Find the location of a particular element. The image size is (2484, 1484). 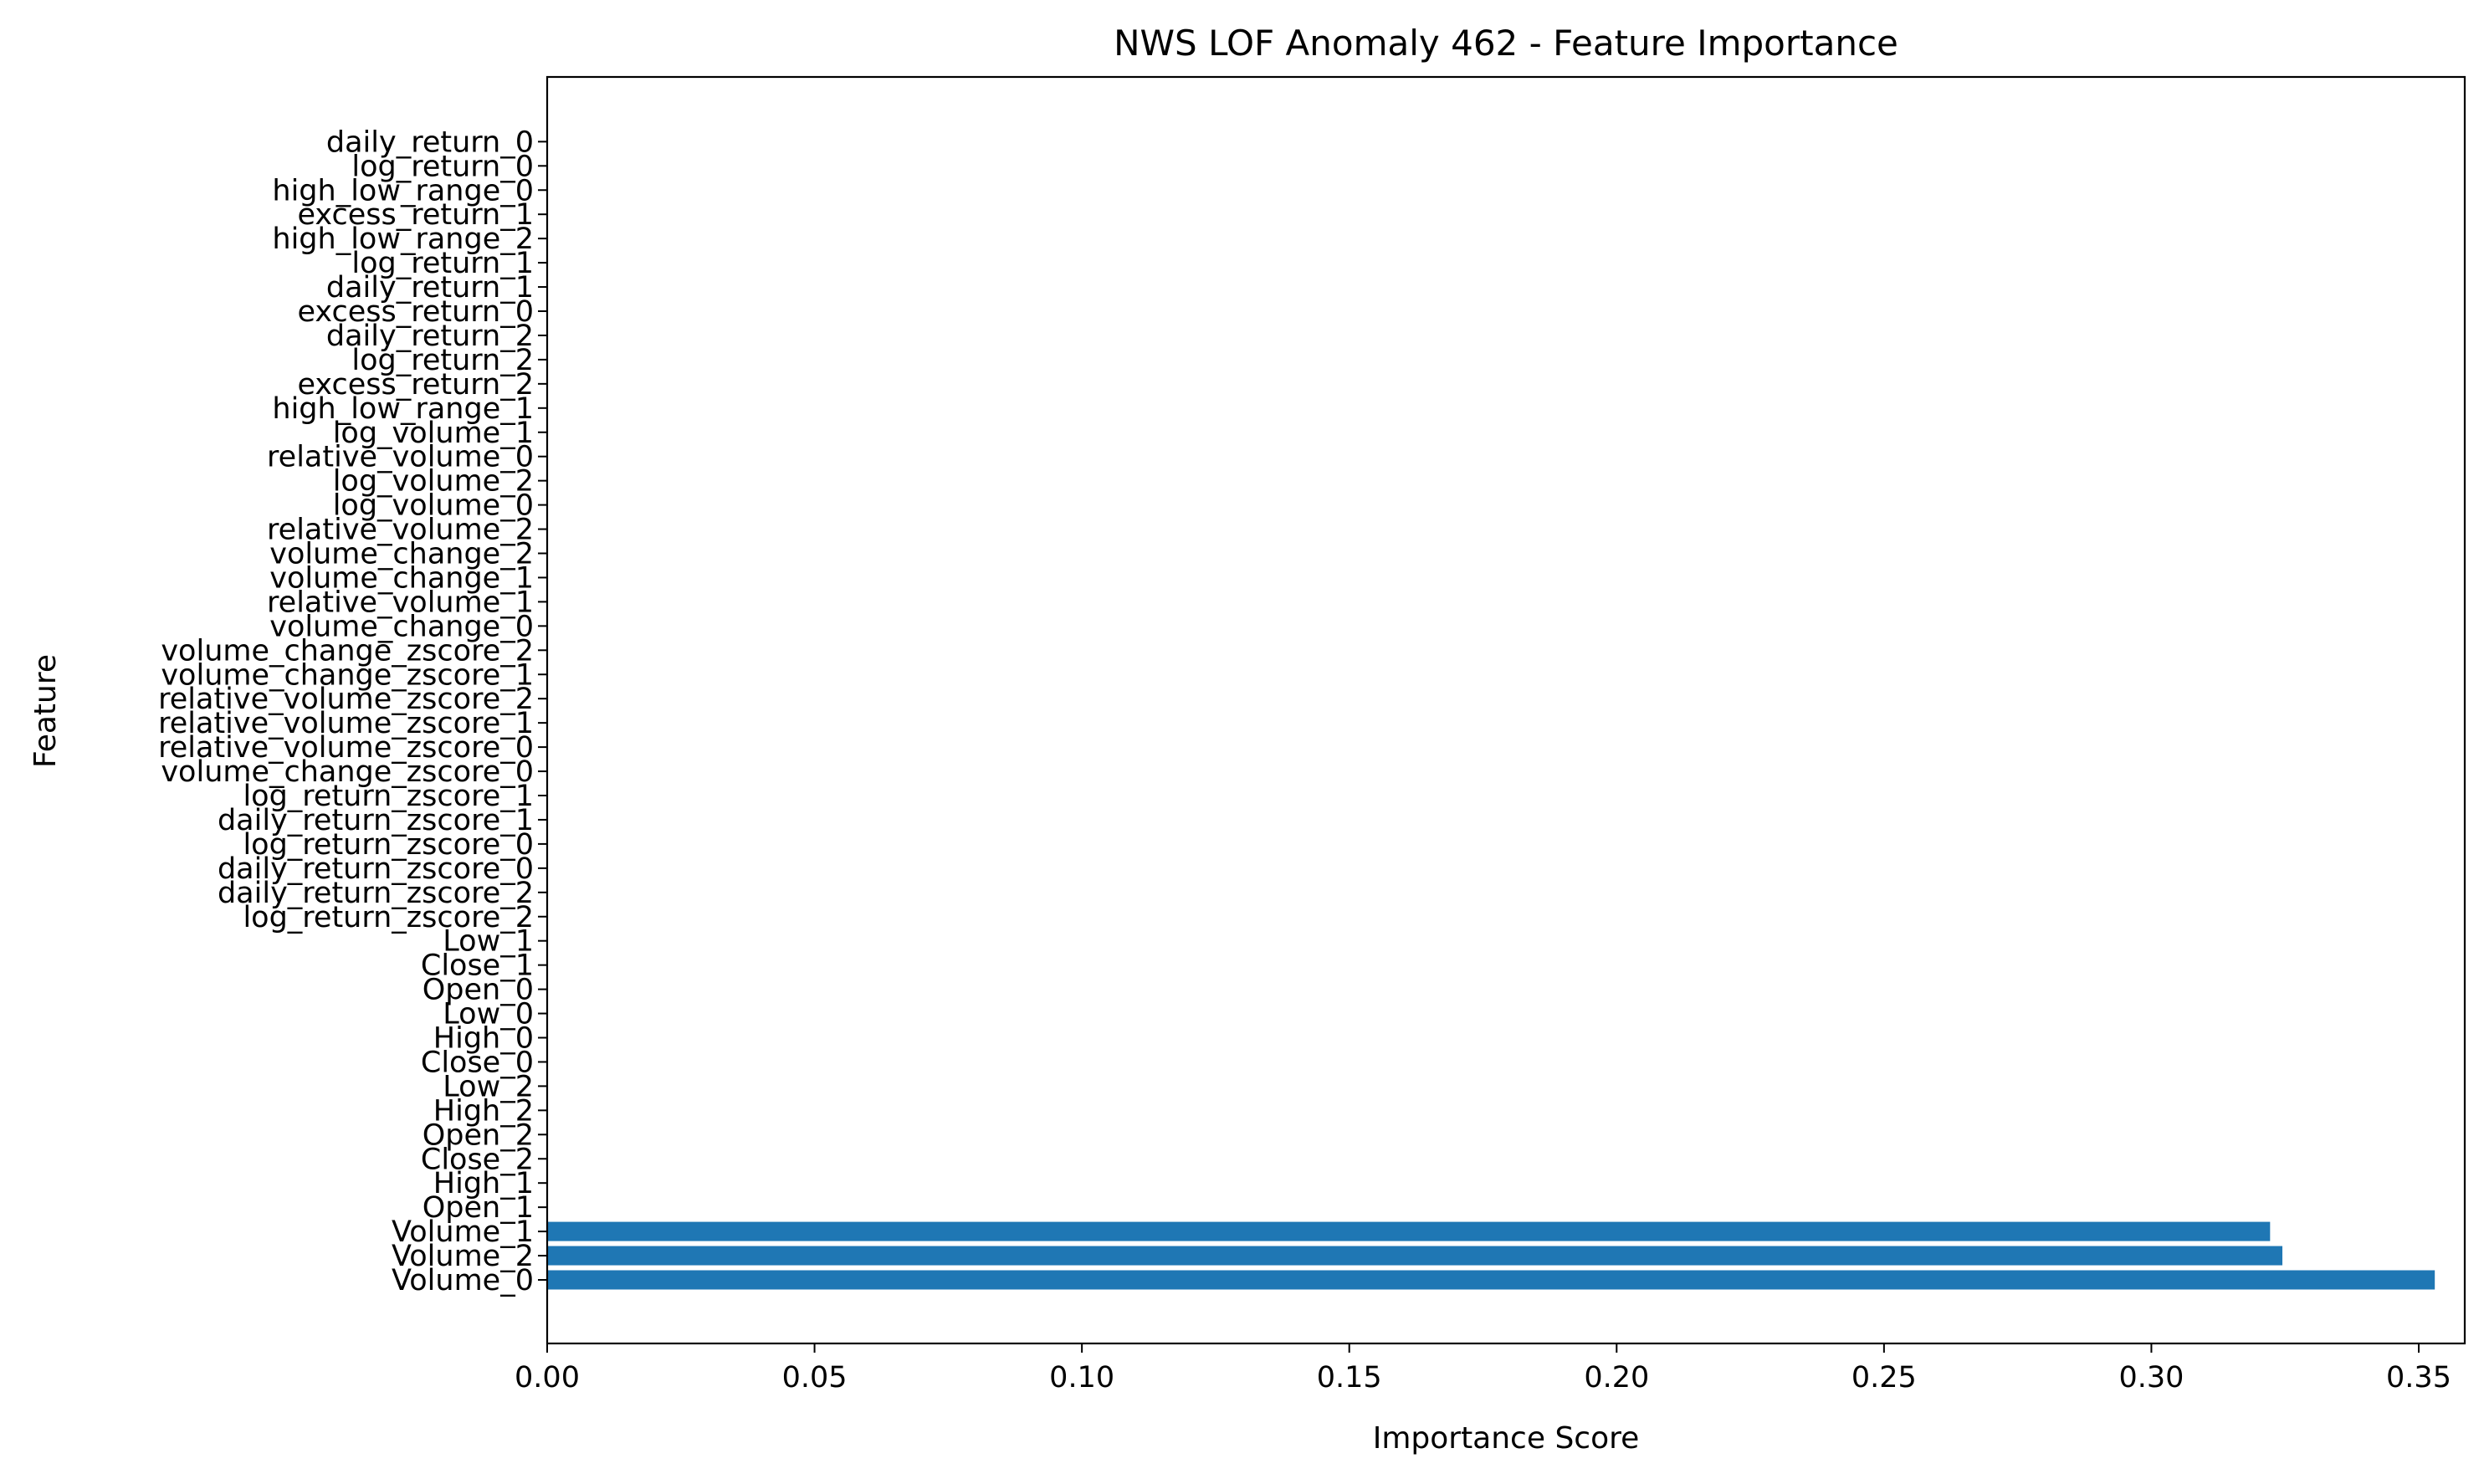

x-tick-label: 0.00 is located at coordinates (547, 1377).